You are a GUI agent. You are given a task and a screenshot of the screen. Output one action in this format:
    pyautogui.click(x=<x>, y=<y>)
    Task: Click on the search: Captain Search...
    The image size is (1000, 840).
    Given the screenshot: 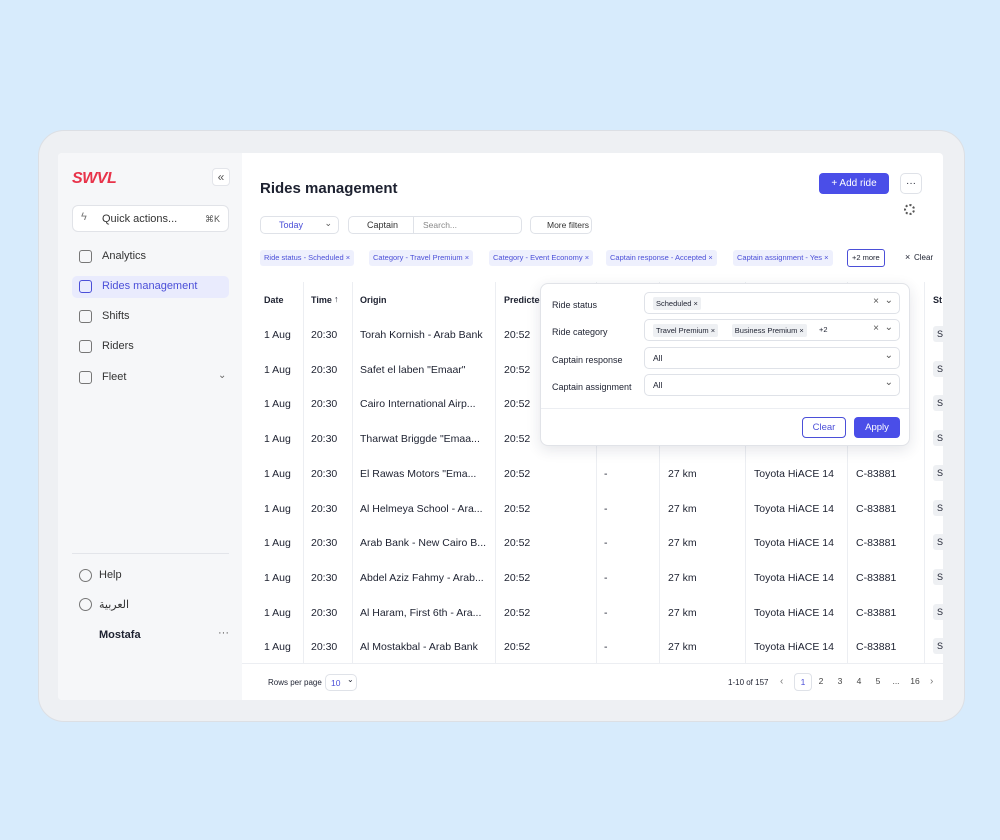 What is the action you would take?
    pyautogui.click(x=435, y=225)
    